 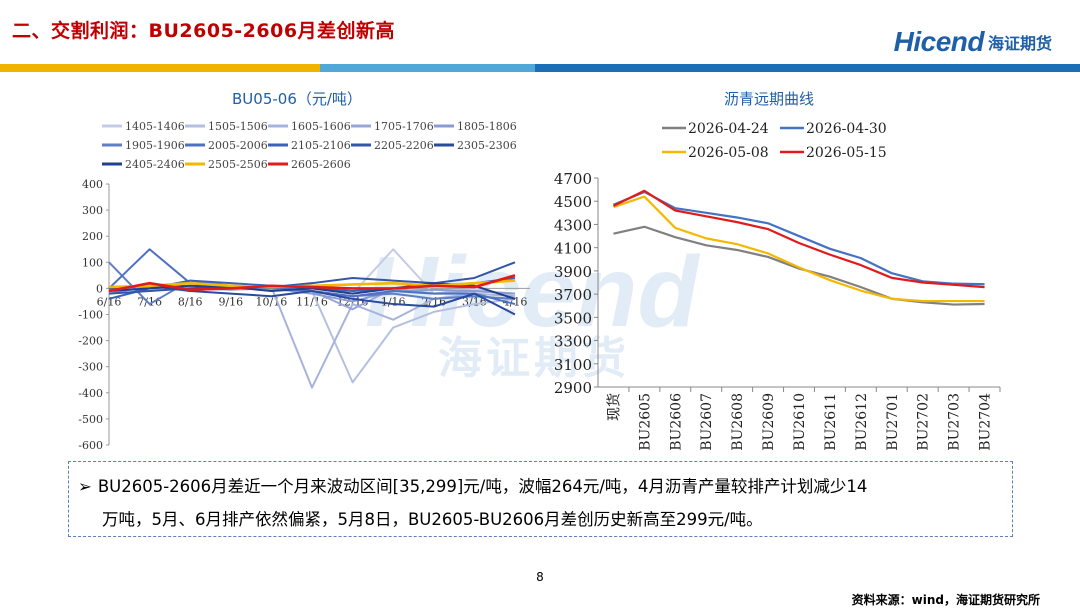 What do you see at coordinates (831, 422) in the screenshot?
I see `x-tick-label: BU2611` at bounding box center [831, 422].